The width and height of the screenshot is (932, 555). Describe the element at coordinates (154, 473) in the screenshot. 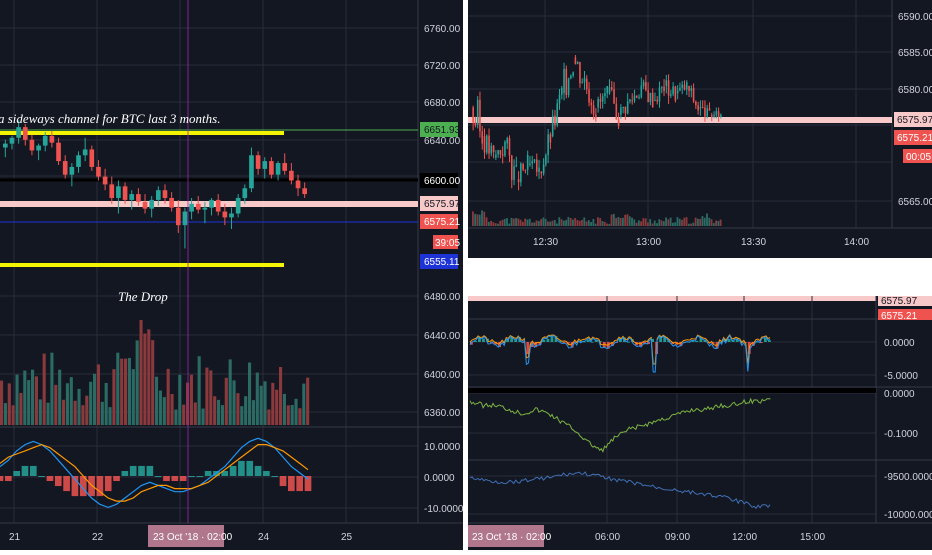

I see `macd-line` at that location.